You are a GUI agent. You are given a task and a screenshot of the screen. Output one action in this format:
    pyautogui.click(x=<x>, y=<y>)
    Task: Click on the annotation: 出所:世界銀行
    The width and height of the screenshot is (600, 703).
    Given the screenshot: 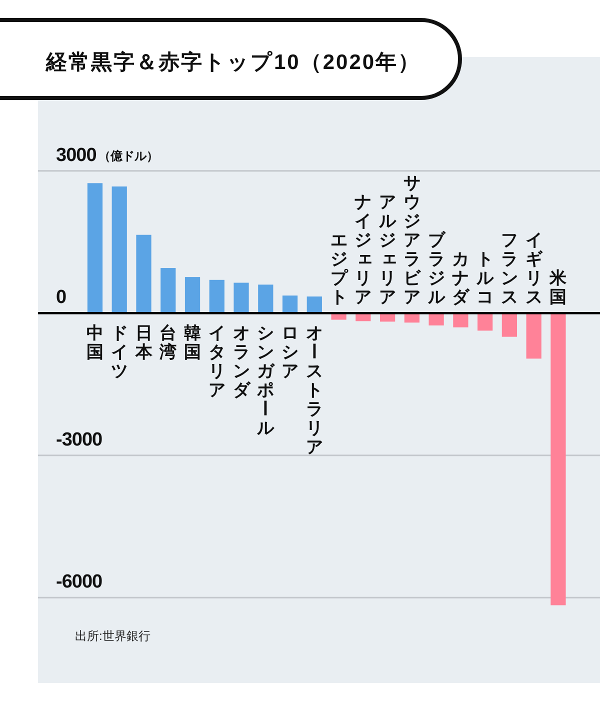 What is the action you would take?
    pyautogui.click(x=112, y=636)
    